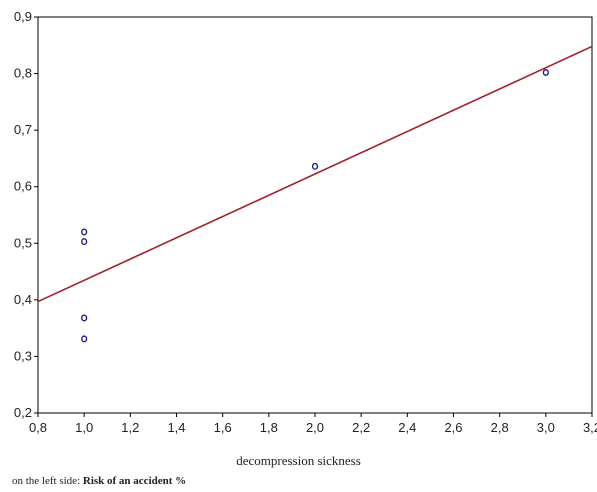  Describe the element at coordinates (134, 481) in the screenshot. I see `footnote-bold: Risk of an accident %` at that location.